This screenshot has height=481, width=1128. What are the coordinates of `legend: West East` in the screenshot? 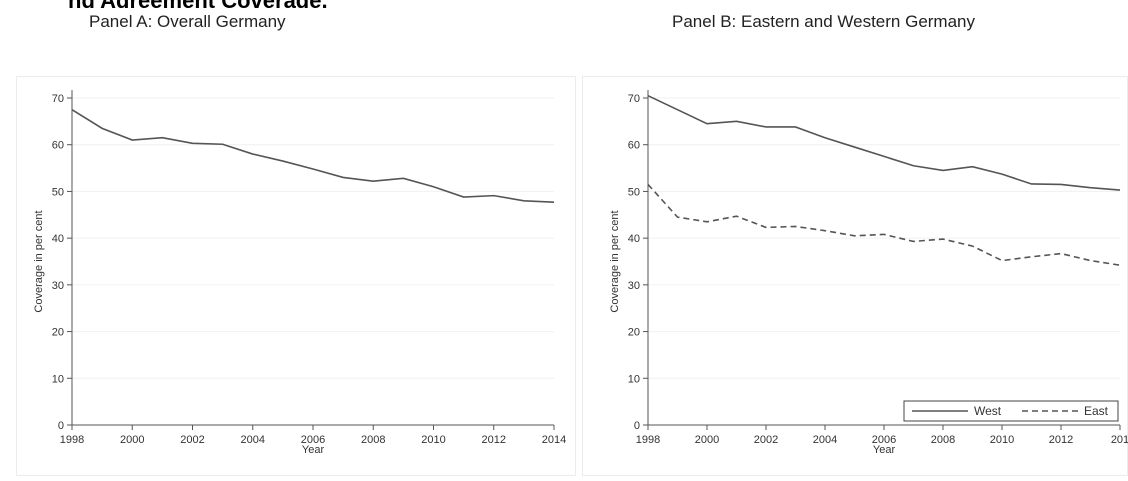 It's located at (1011, 411).